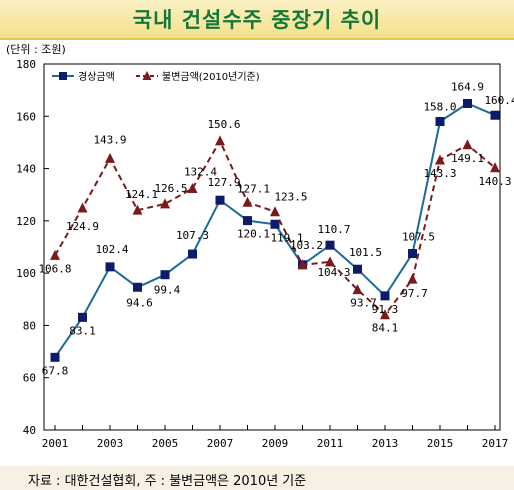 Image resolution: width=514 pixels, height=490 pixels. Describe the element at coordinates (440, 443) in the screenshot. I see `x-tick-label: 2015` at that location.